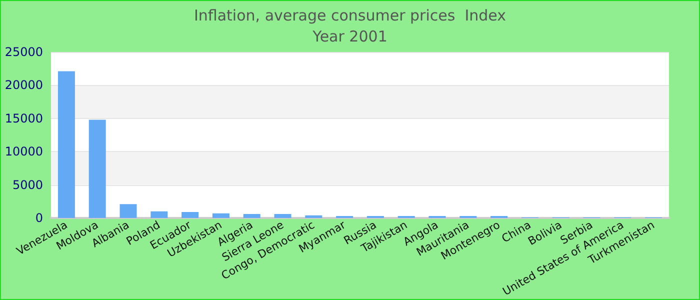 This screenshot has height=300, width=700. I want to click on y-tick-label: 10000, so click(23, 151).